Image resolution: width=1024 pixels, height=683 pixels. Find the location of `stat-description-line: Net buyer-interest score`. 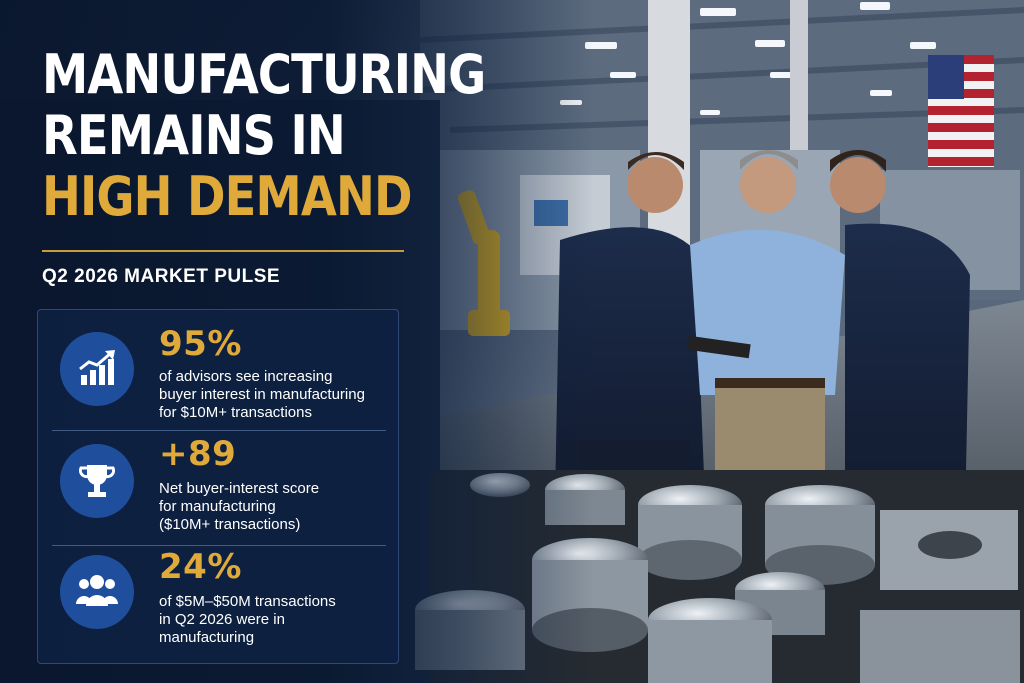

stat-description-line: Net buyer-interest score is located at coordinates (239, 488).